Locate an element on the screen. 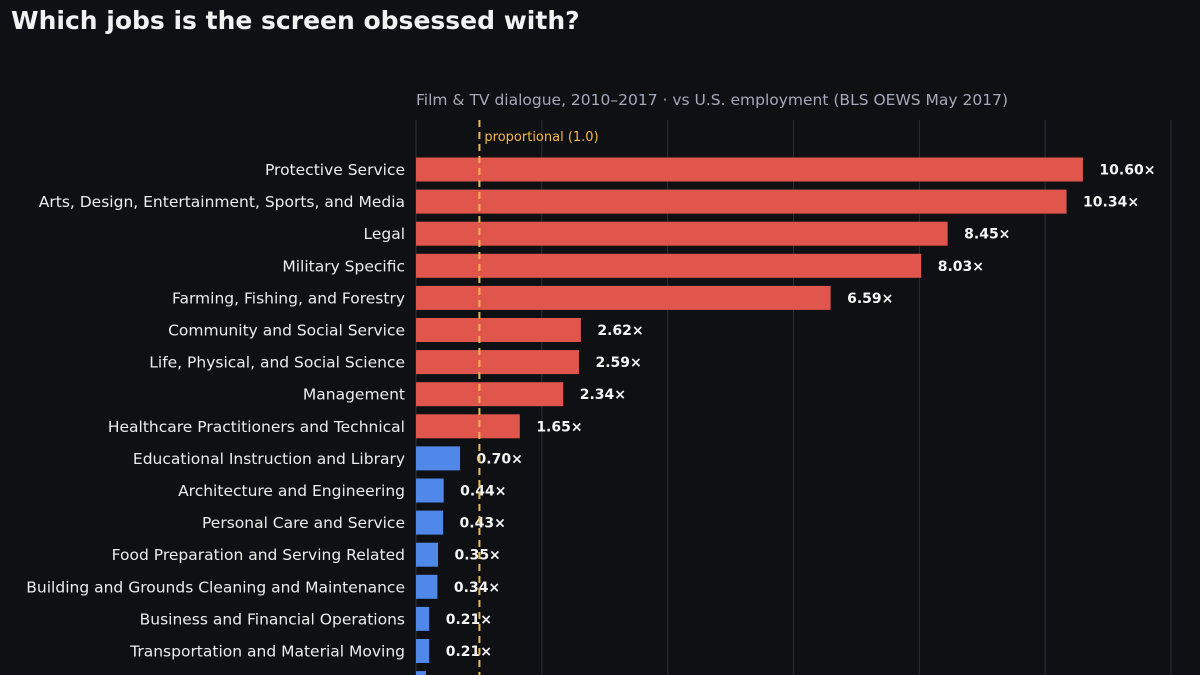 This screenshot has width=1200, height=675. value-label: 2.62× is located at coordinates (620, 331).